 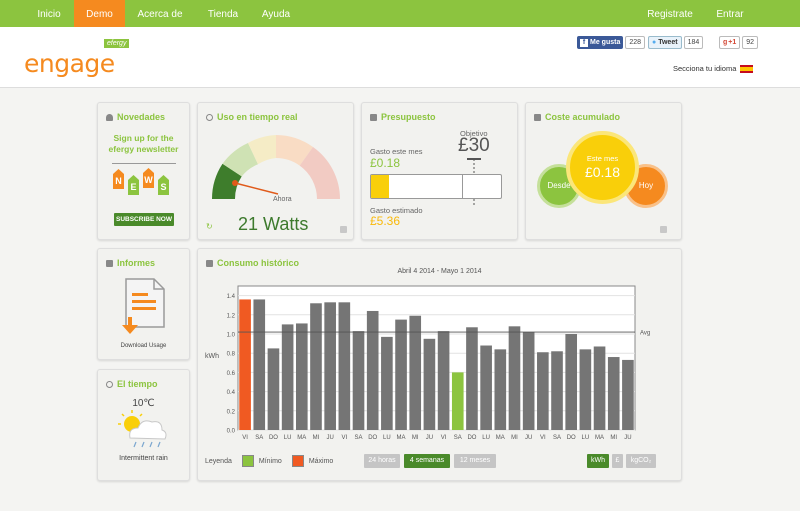 I want to click on chart-date-range: Abril 4 2014 - Mayo 1 2014, so click(x=439, y=271).